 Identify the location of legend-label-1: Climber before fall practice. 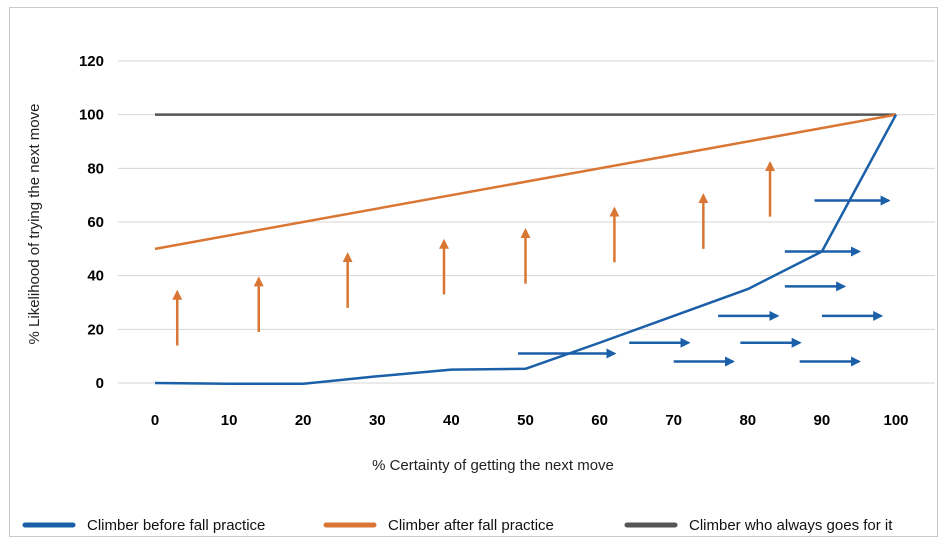
(176, 525).